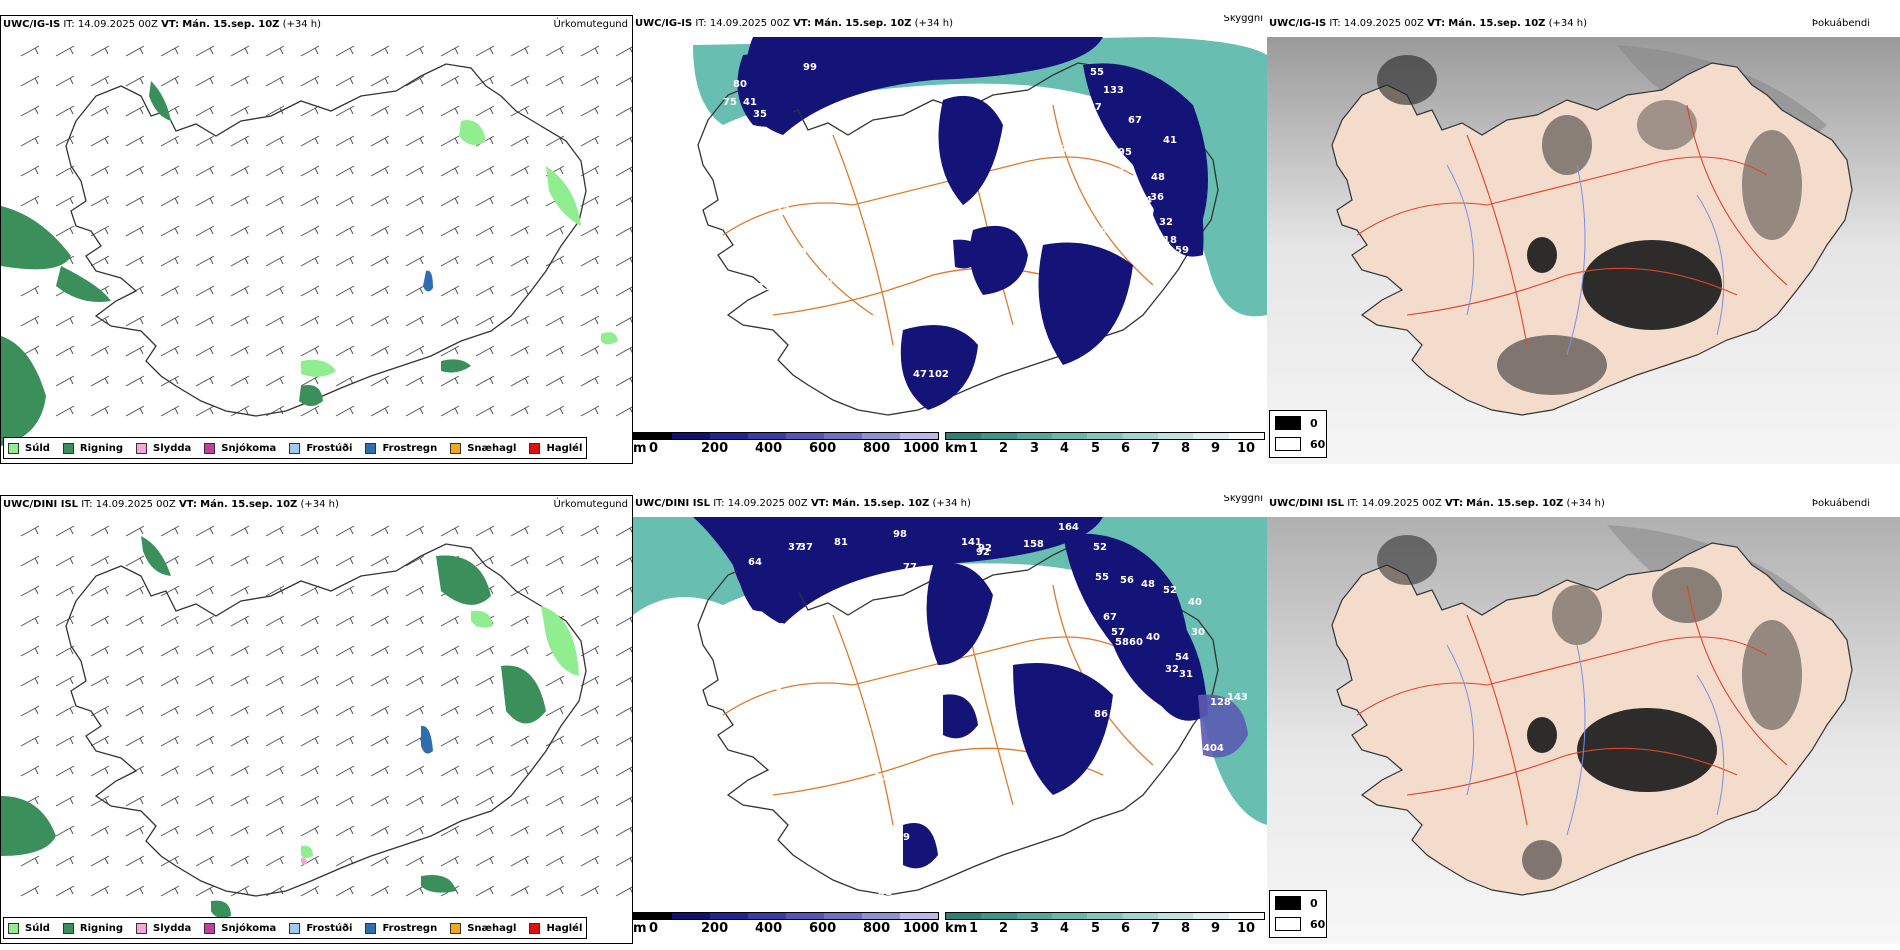 The height and width of the screenshot is (950, 1900). I want to click on visibility-value-label: 37, so click(806, 547).